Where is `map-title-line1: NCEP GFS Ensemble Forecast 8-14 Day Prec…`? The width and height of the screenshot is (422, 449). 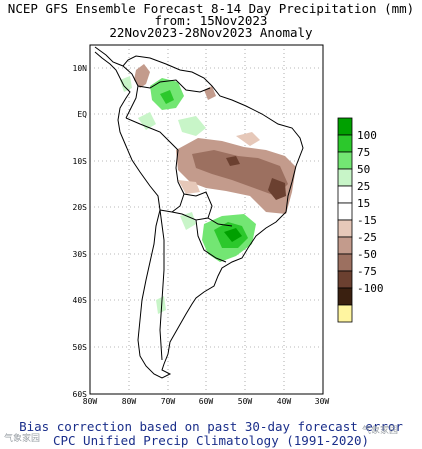 map-title-line1: NCEP GFS Ensemble Forecast 8-14 Day Prec… is located at coordinates (211, 8).